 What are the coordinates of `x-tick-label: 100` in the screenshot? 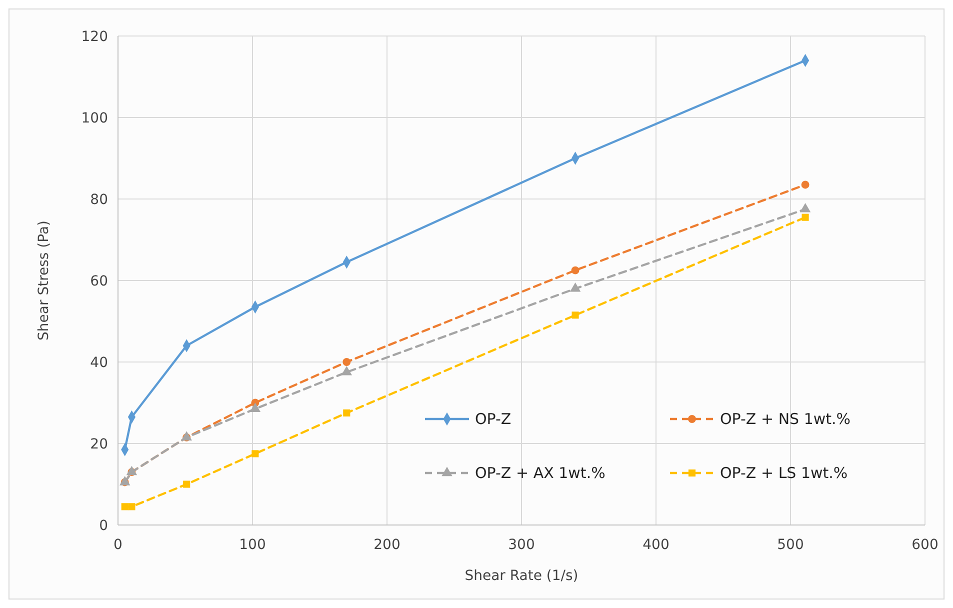 It's located at (252, 545).